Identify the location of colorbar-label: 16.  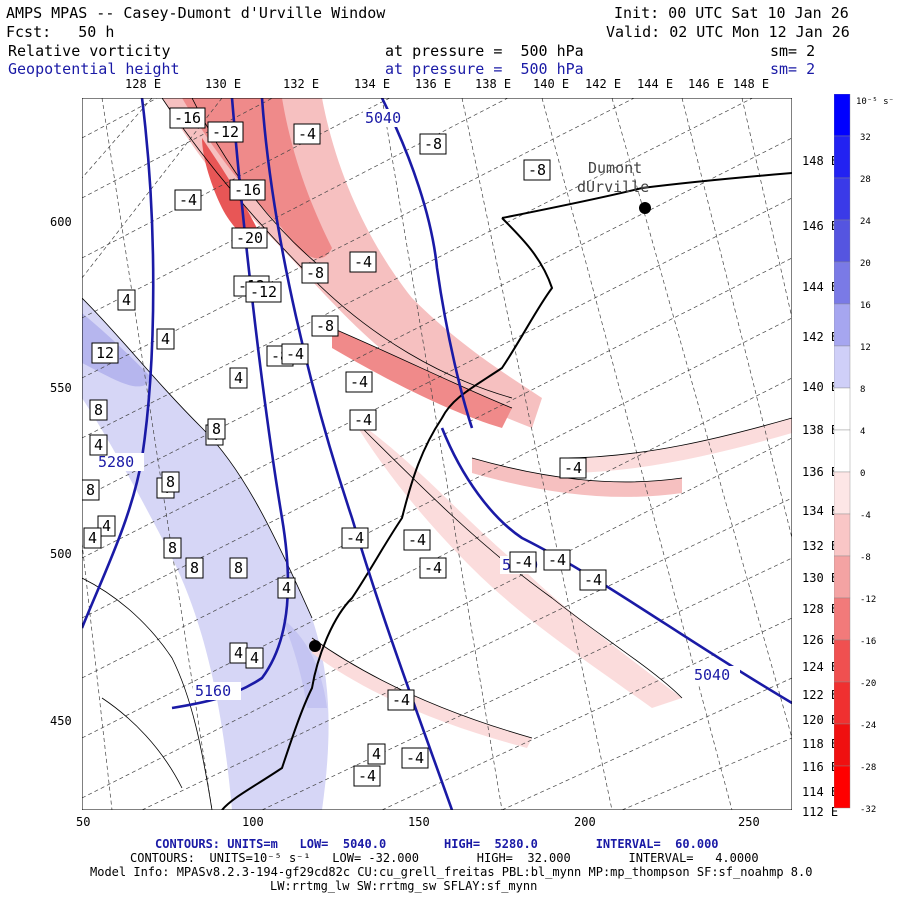
(865, 306).